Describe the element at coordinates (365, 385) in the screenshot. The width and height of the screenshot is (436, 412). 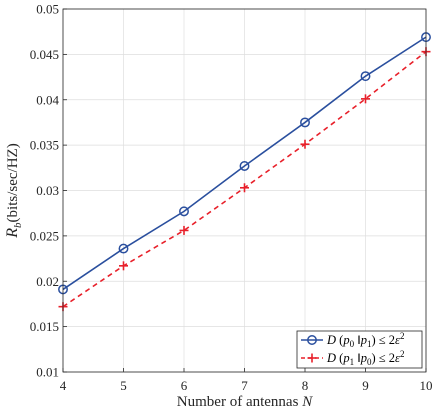
I see `x-tick-label-5: 9` at that location.